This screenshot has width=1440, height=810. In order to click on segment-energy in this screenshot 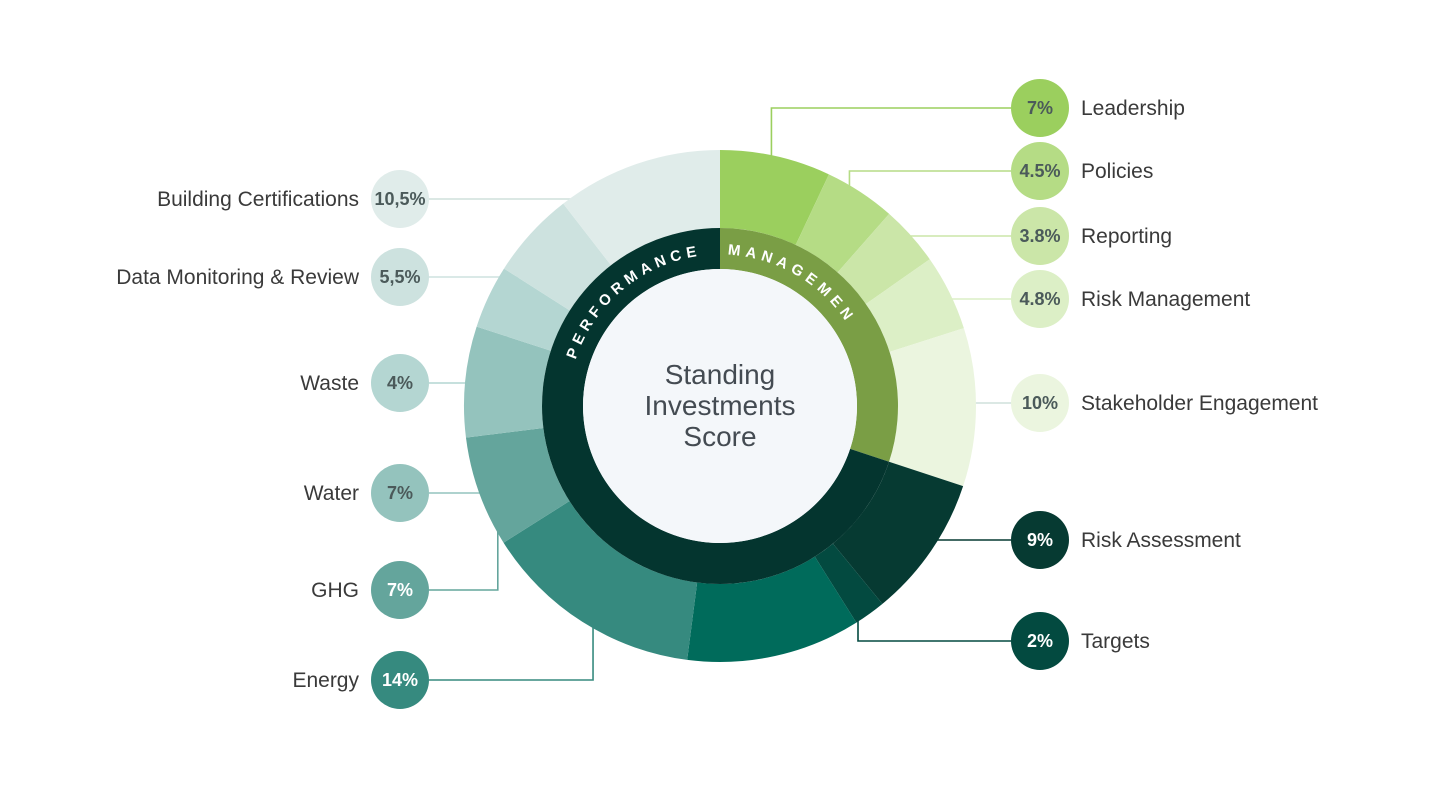, I will do `click(600, 580)`.